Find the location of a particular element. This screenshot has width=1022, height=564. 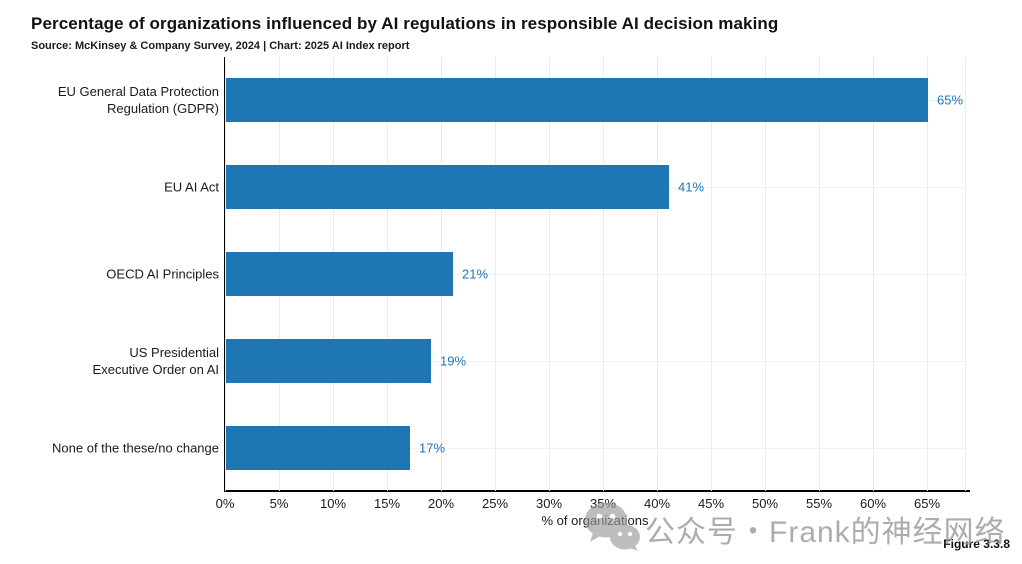

bar-value-label: 17% is located at coordinates (432, 448).